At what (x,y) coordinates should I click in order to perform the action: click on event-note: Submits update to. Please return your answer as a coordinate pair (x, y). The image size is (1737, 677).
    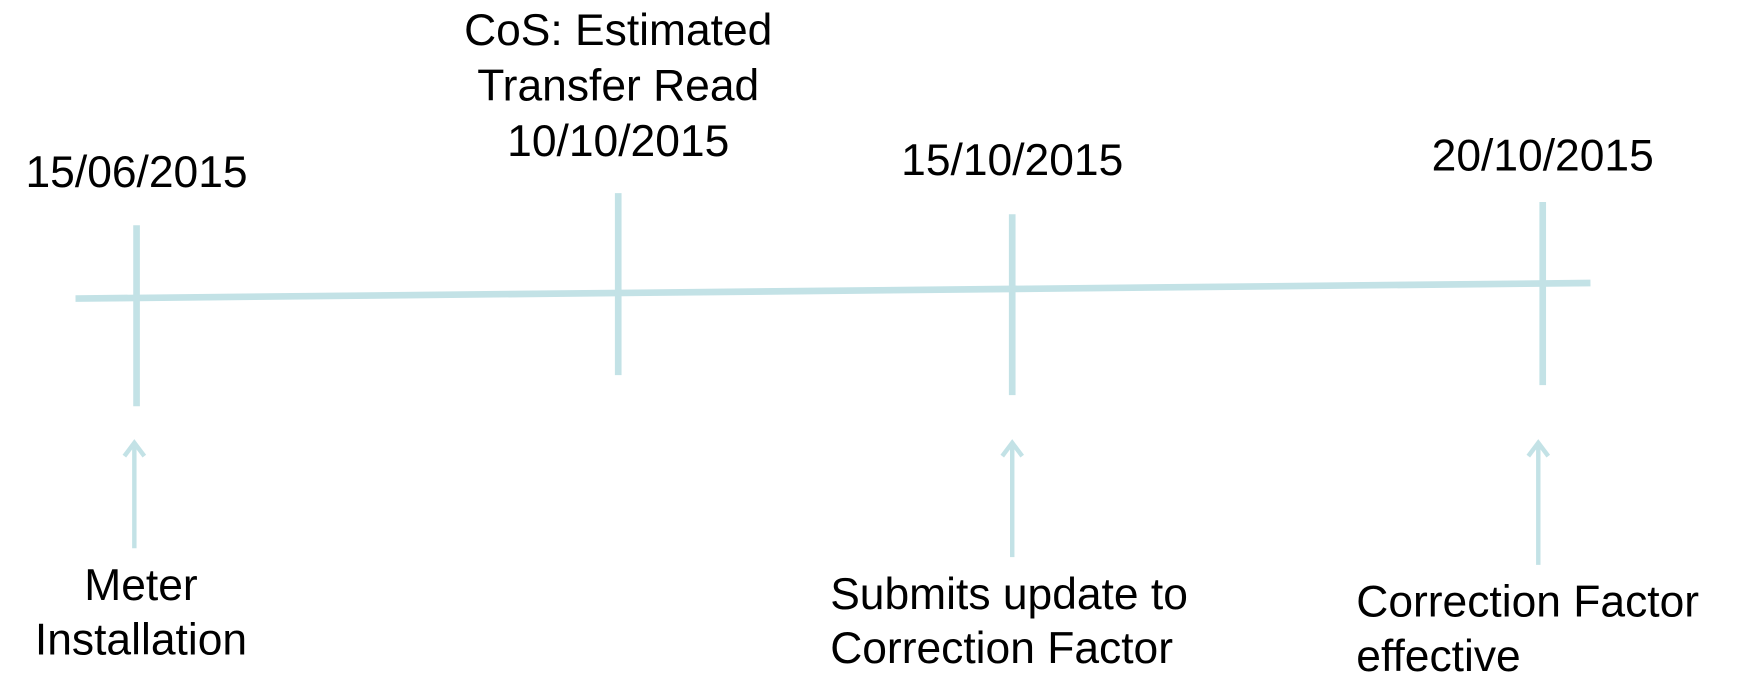
    Looking at the image, I should click on (1009, 594).